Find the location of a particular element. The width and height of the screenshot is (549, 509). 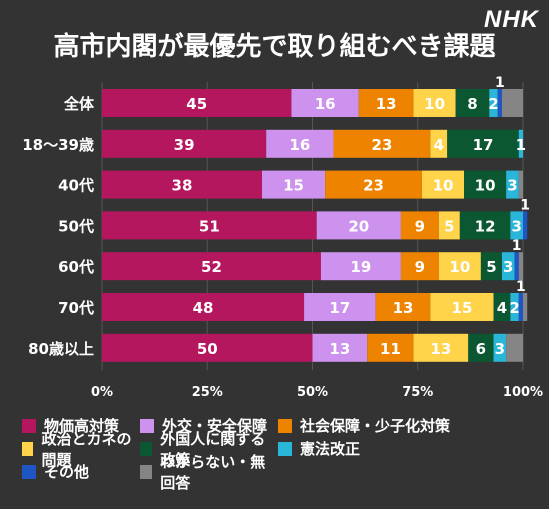

chart-title: 高市内閣が最優先で取り組むべき課題 is located at coordinates (274, 47).